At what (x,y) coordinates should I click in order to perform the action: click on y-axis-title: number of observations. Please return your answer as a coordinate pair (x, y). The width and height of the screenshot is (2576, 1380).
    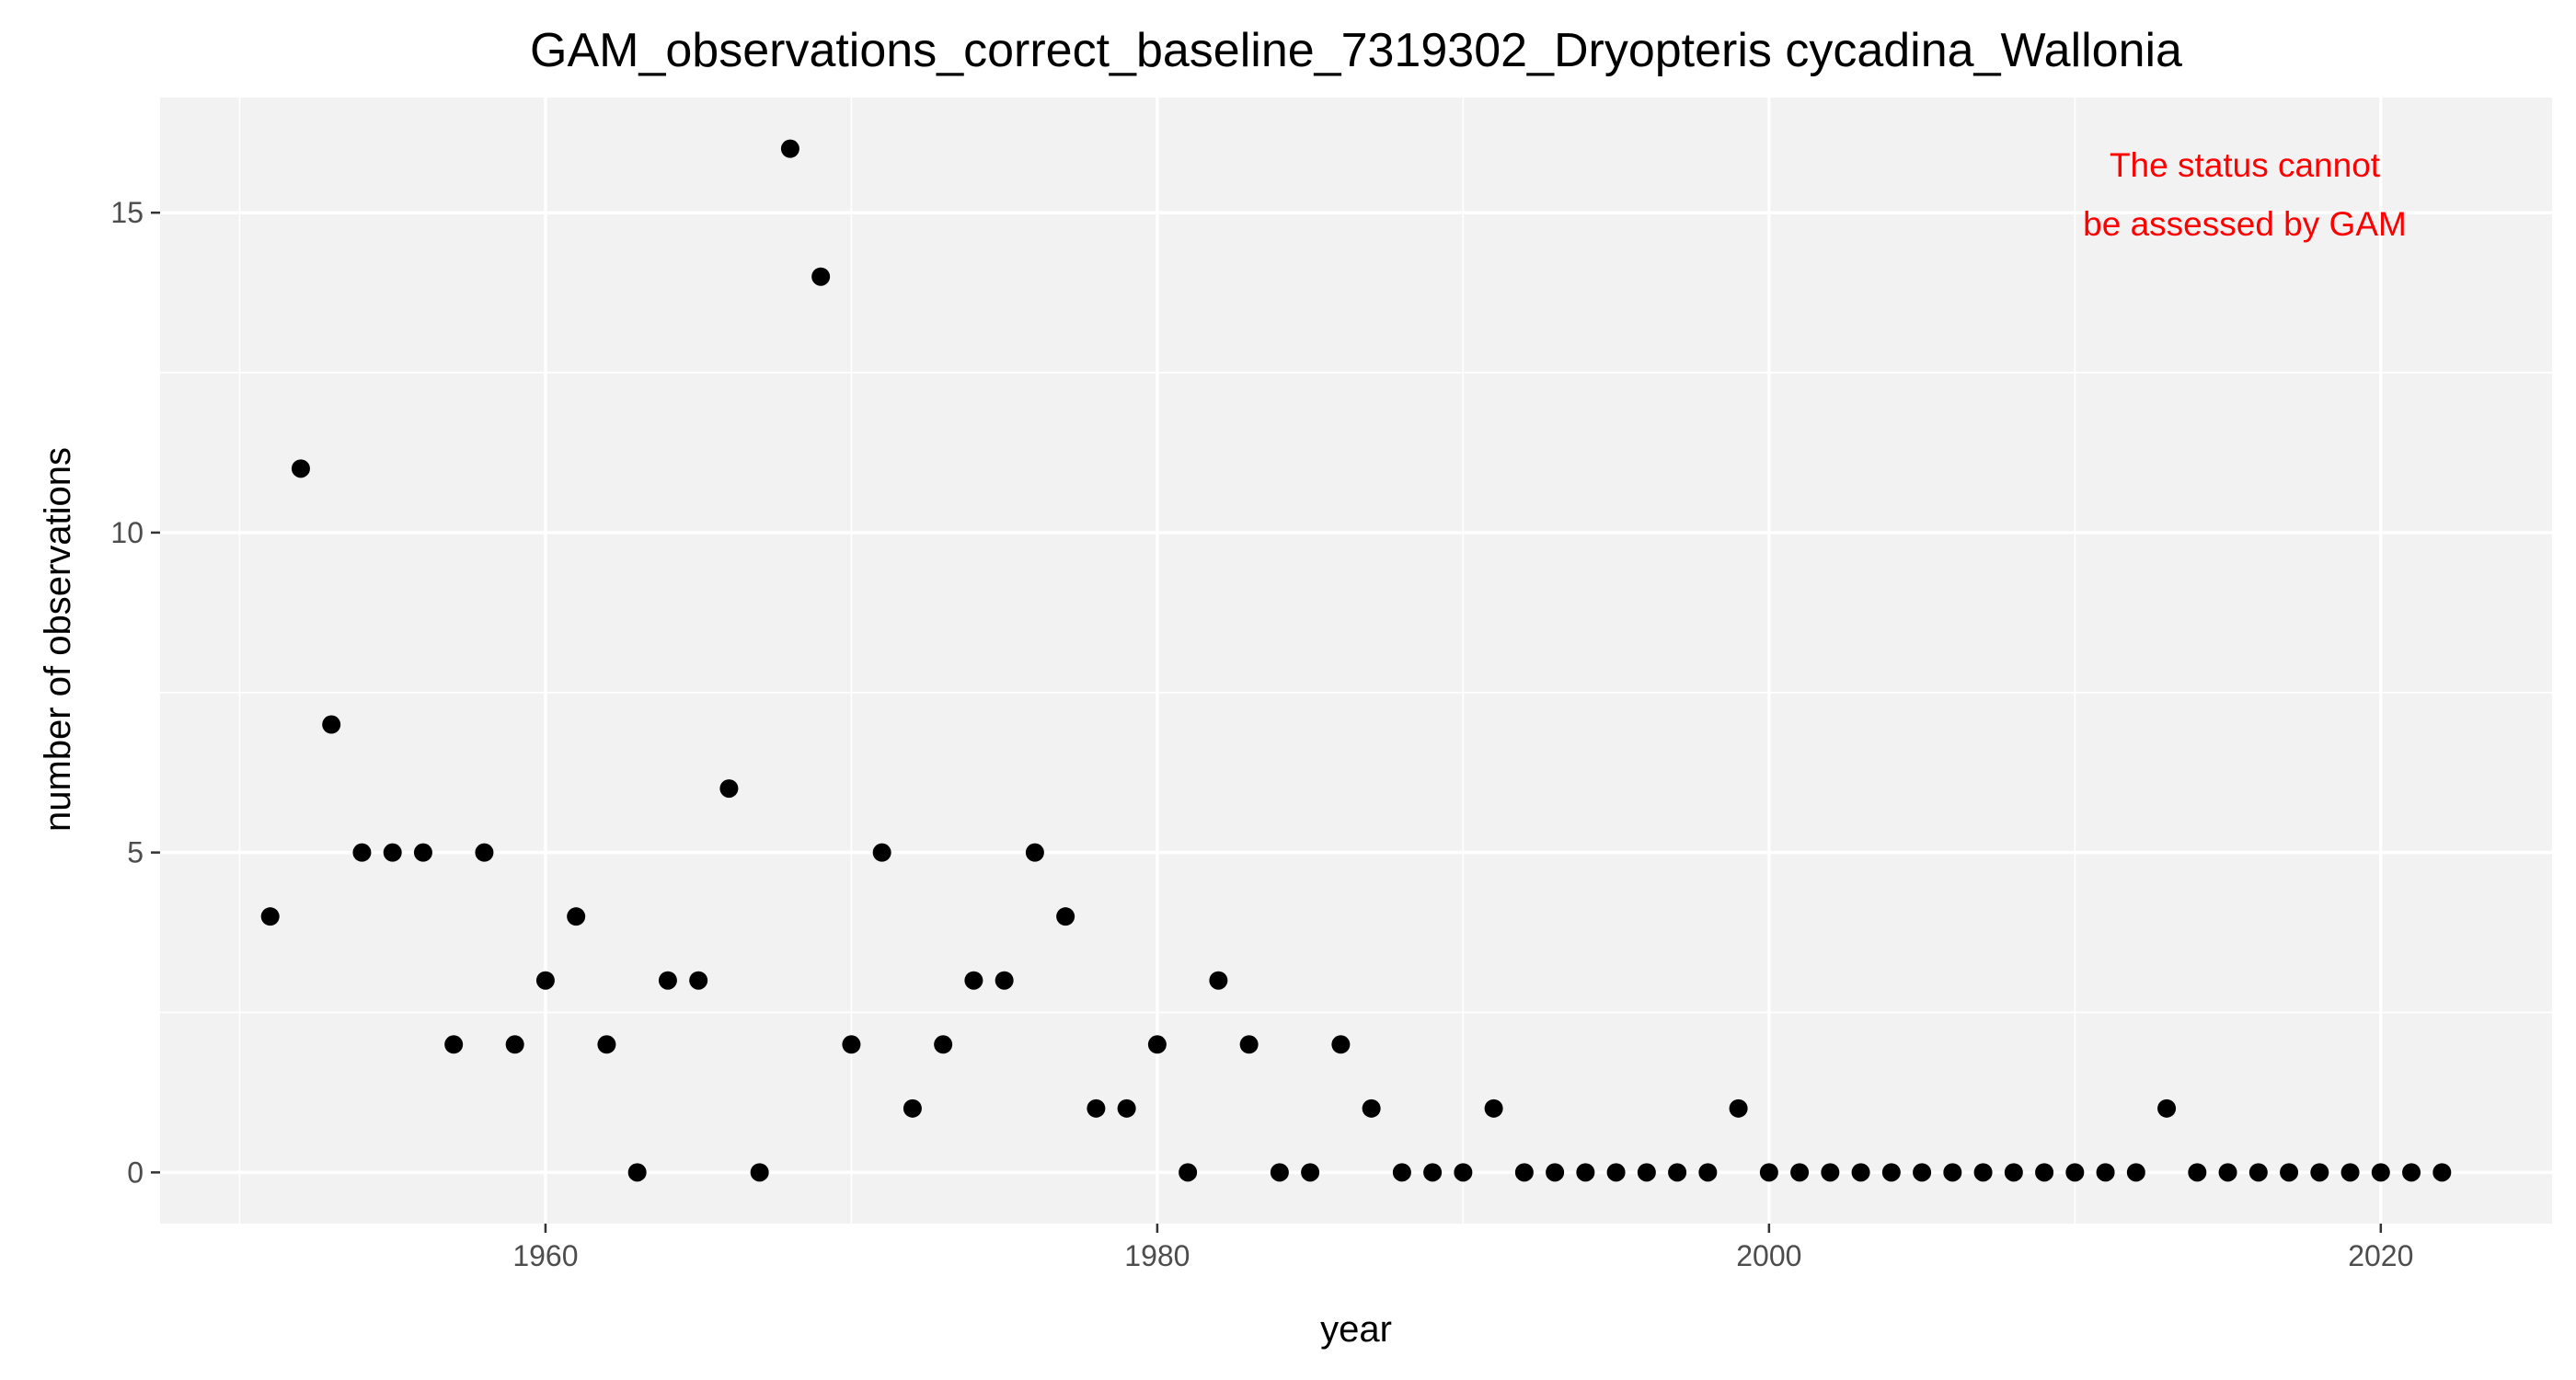
    Looking at the image, I should click on (58, 639).